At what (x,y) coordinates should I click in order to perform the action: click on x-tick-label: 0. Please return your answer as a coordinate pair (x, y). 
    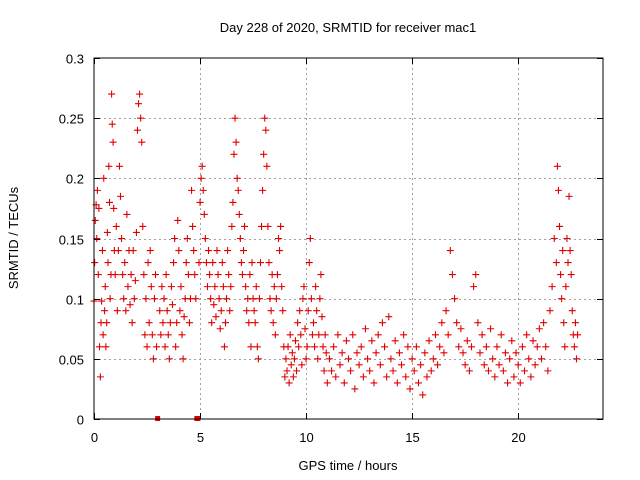
    Looking at the image, I should click on (94, 437).